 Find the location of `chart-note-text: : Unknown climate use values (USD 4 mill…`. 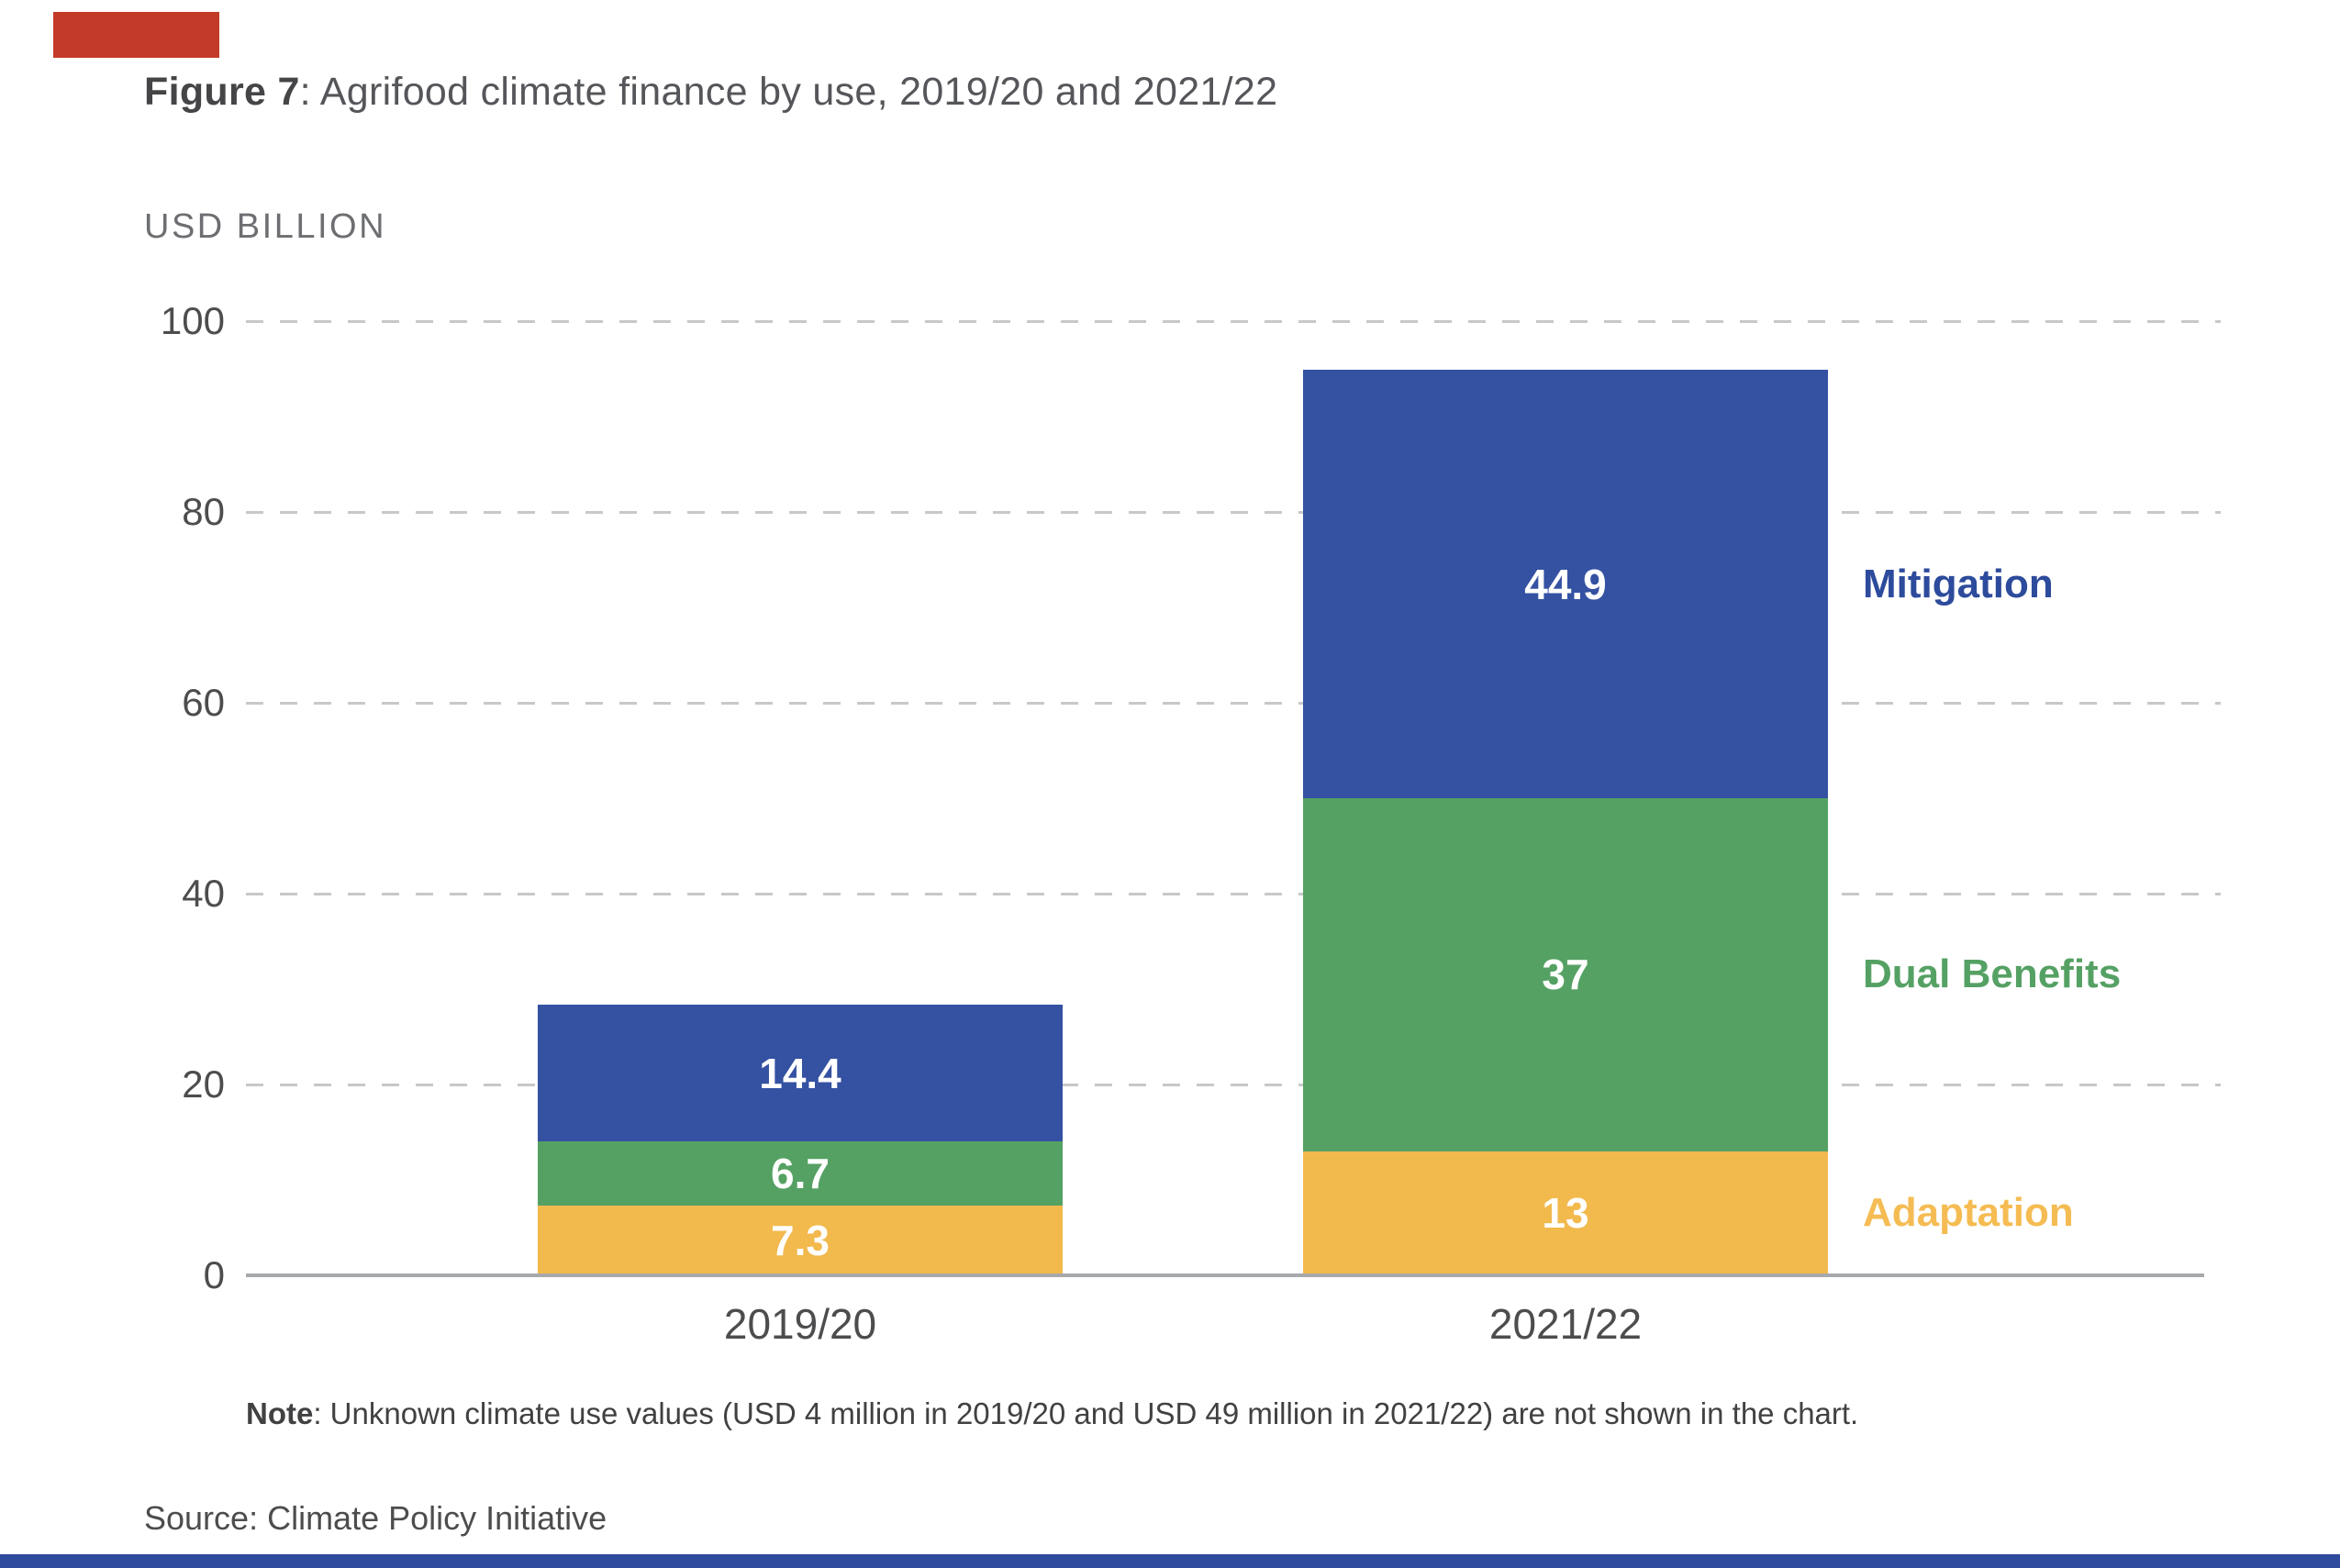

chart-note-text: : Unknown climate use values (USD 4 mill… is located at coordinates (1086, 1413).